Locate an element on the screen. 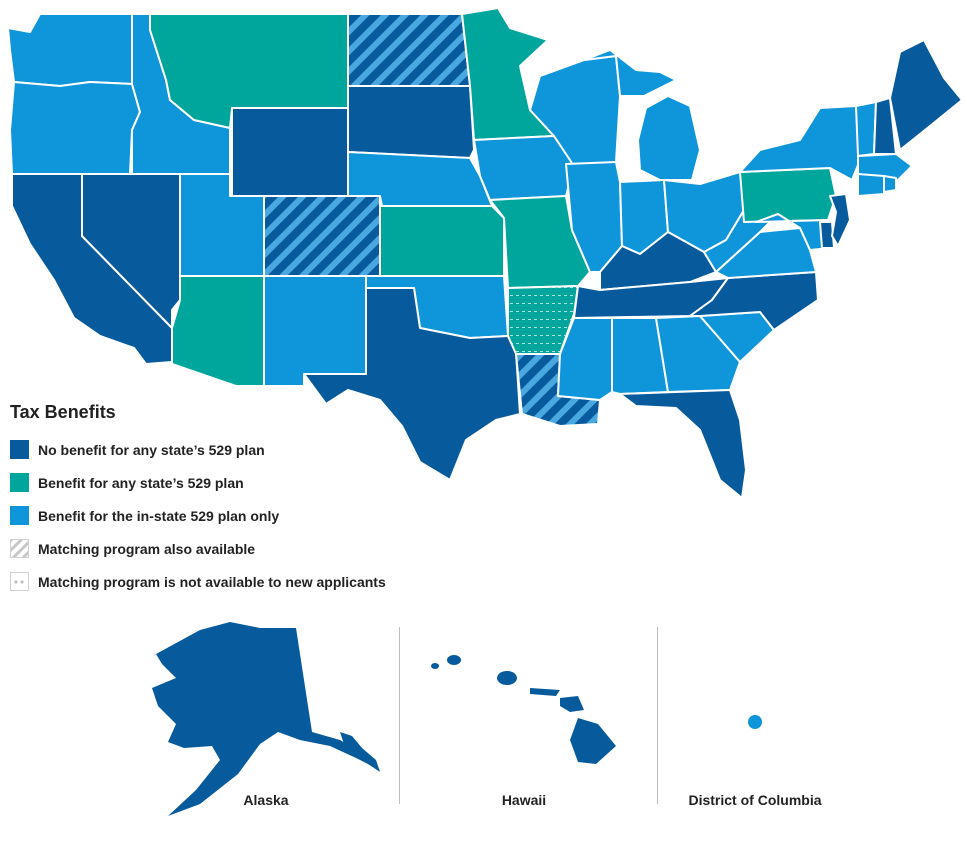 This screenshot has width=967, height=855. state-missouri is located at coordinates (540, 242).